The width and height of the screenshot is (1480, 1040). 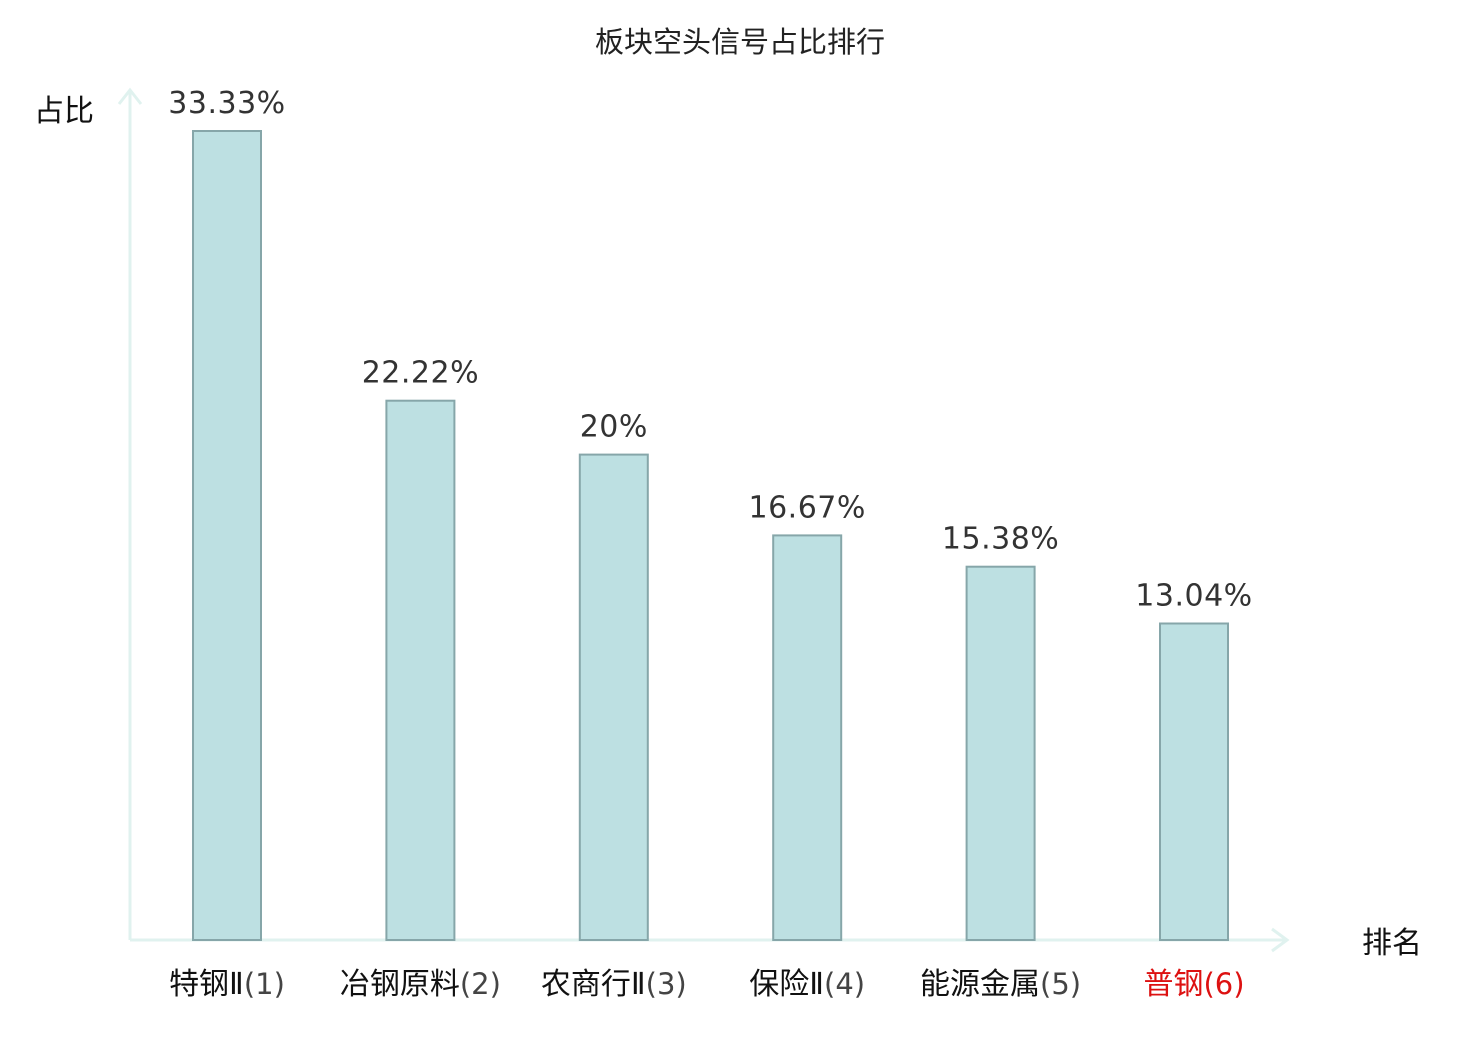 I want to click on x-tick-label-3: 农商行Ⅱ(3), so click(x=614, y=984).